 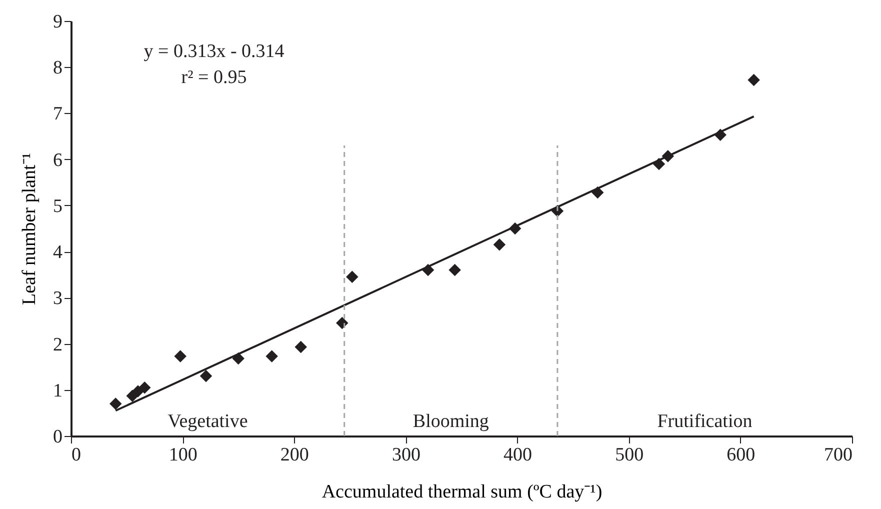 What do you see at coordinates (705, 421) in the screenshot?
I see `annotation: Frutification` at bounding box center [705, 421].